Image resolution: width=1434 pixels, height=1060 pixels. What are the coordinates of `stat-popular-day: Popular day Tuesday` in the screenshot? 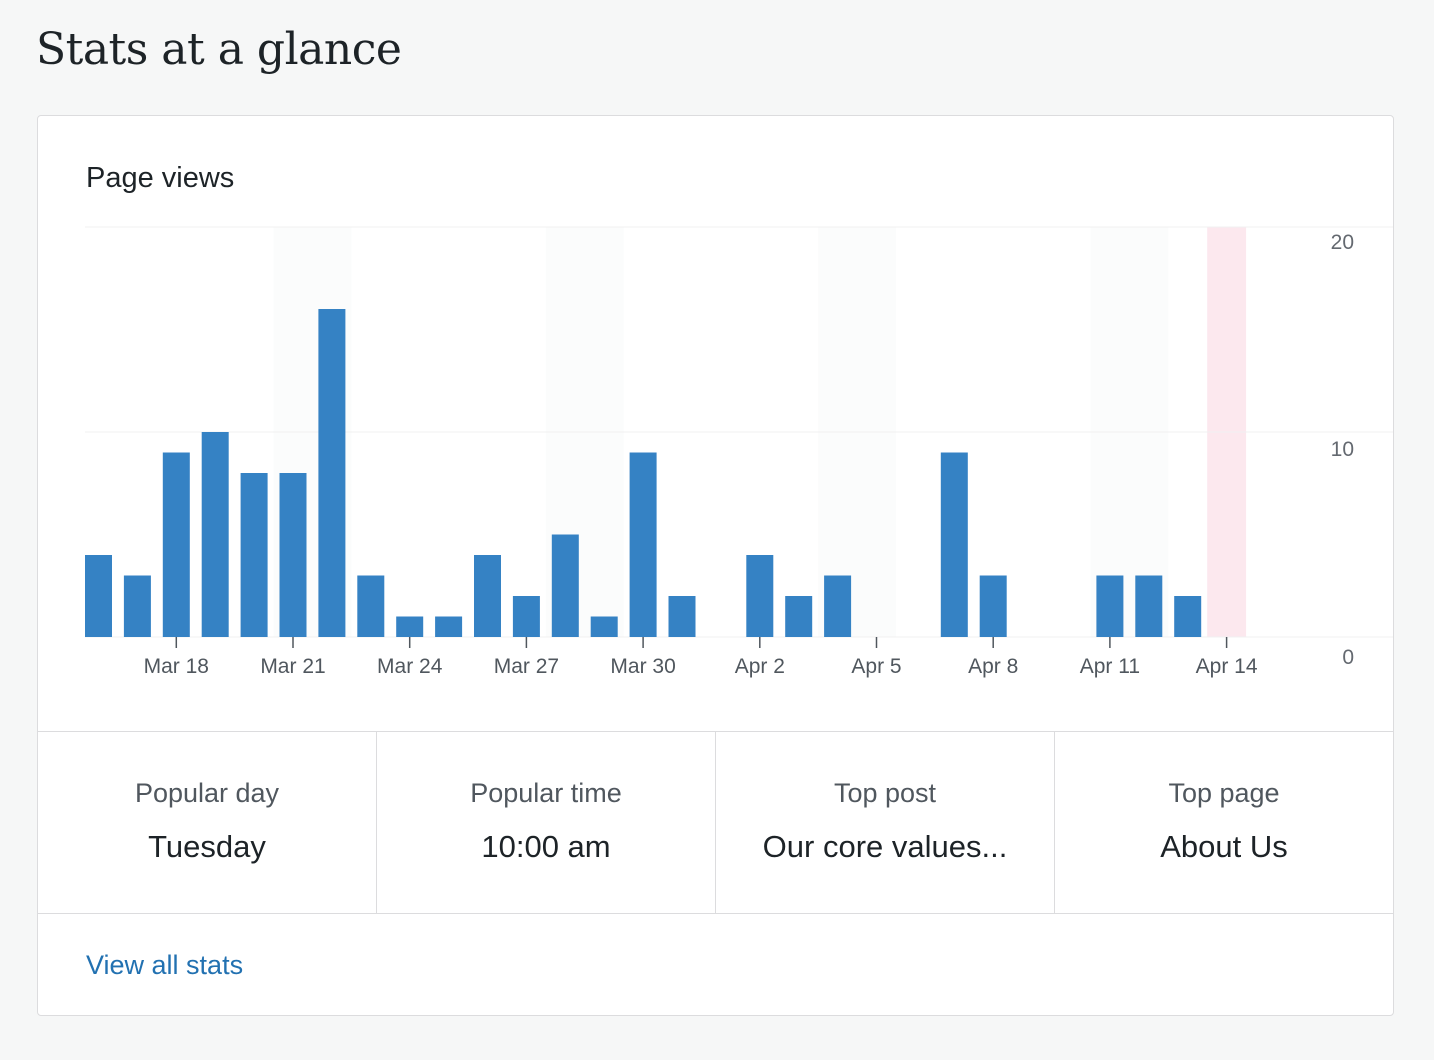 It's located at (207, 822).